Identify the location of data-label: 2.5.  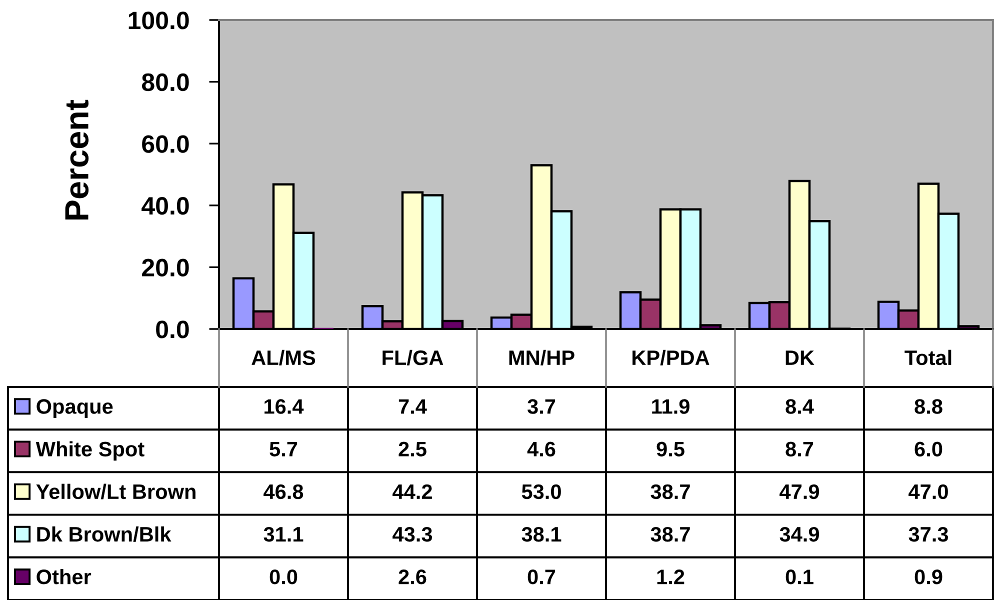
(412, 449).